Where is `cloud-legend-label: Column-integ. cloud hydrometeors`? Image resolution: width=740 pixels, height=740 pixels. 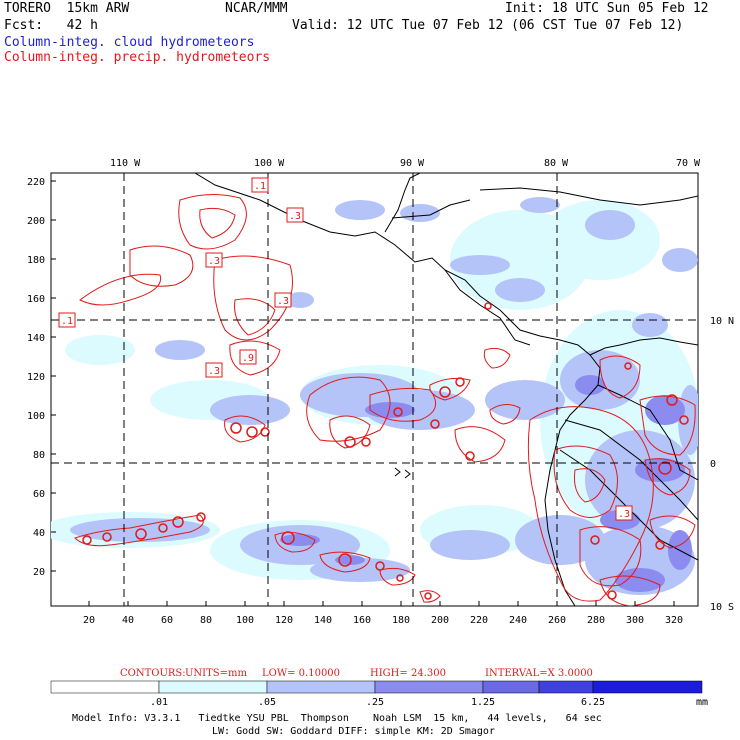
cloud-legend-label: Column-integ. cloud hydrometeors is located at coordinates (129, 42).